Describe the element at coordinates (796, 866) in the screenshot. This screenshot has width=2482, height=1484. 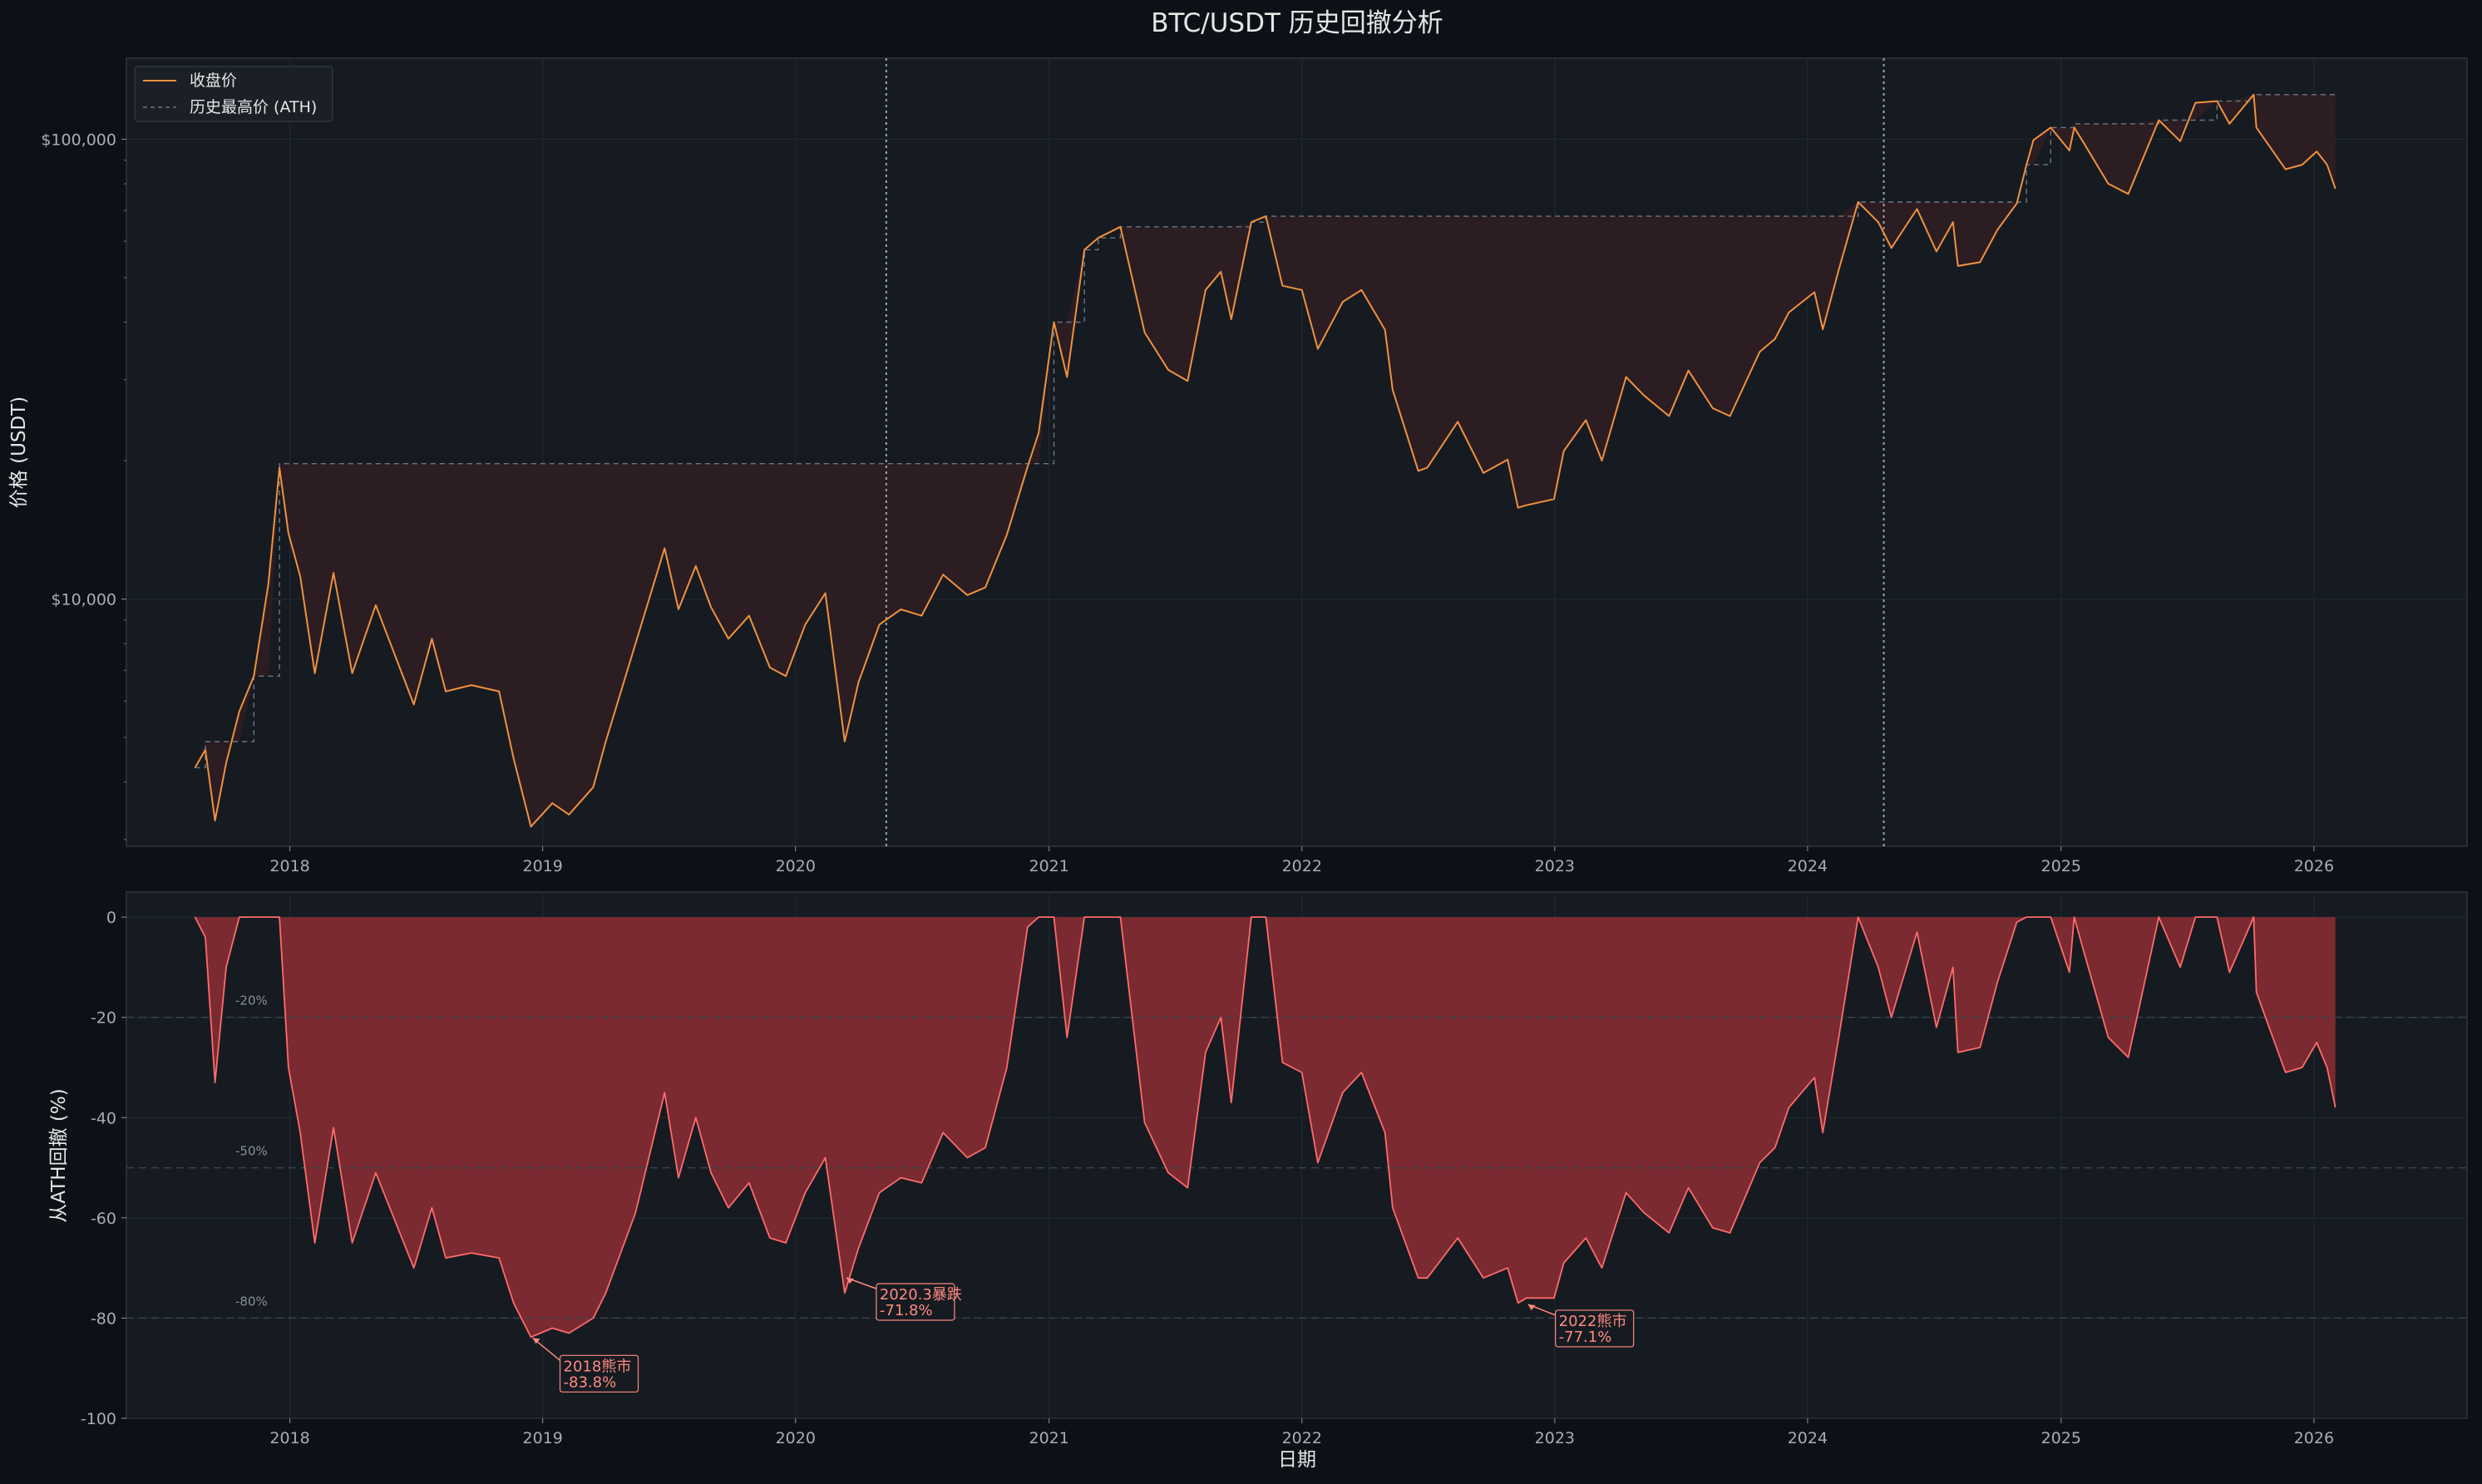
I see `price-x-tick-label: 2020` at that location.